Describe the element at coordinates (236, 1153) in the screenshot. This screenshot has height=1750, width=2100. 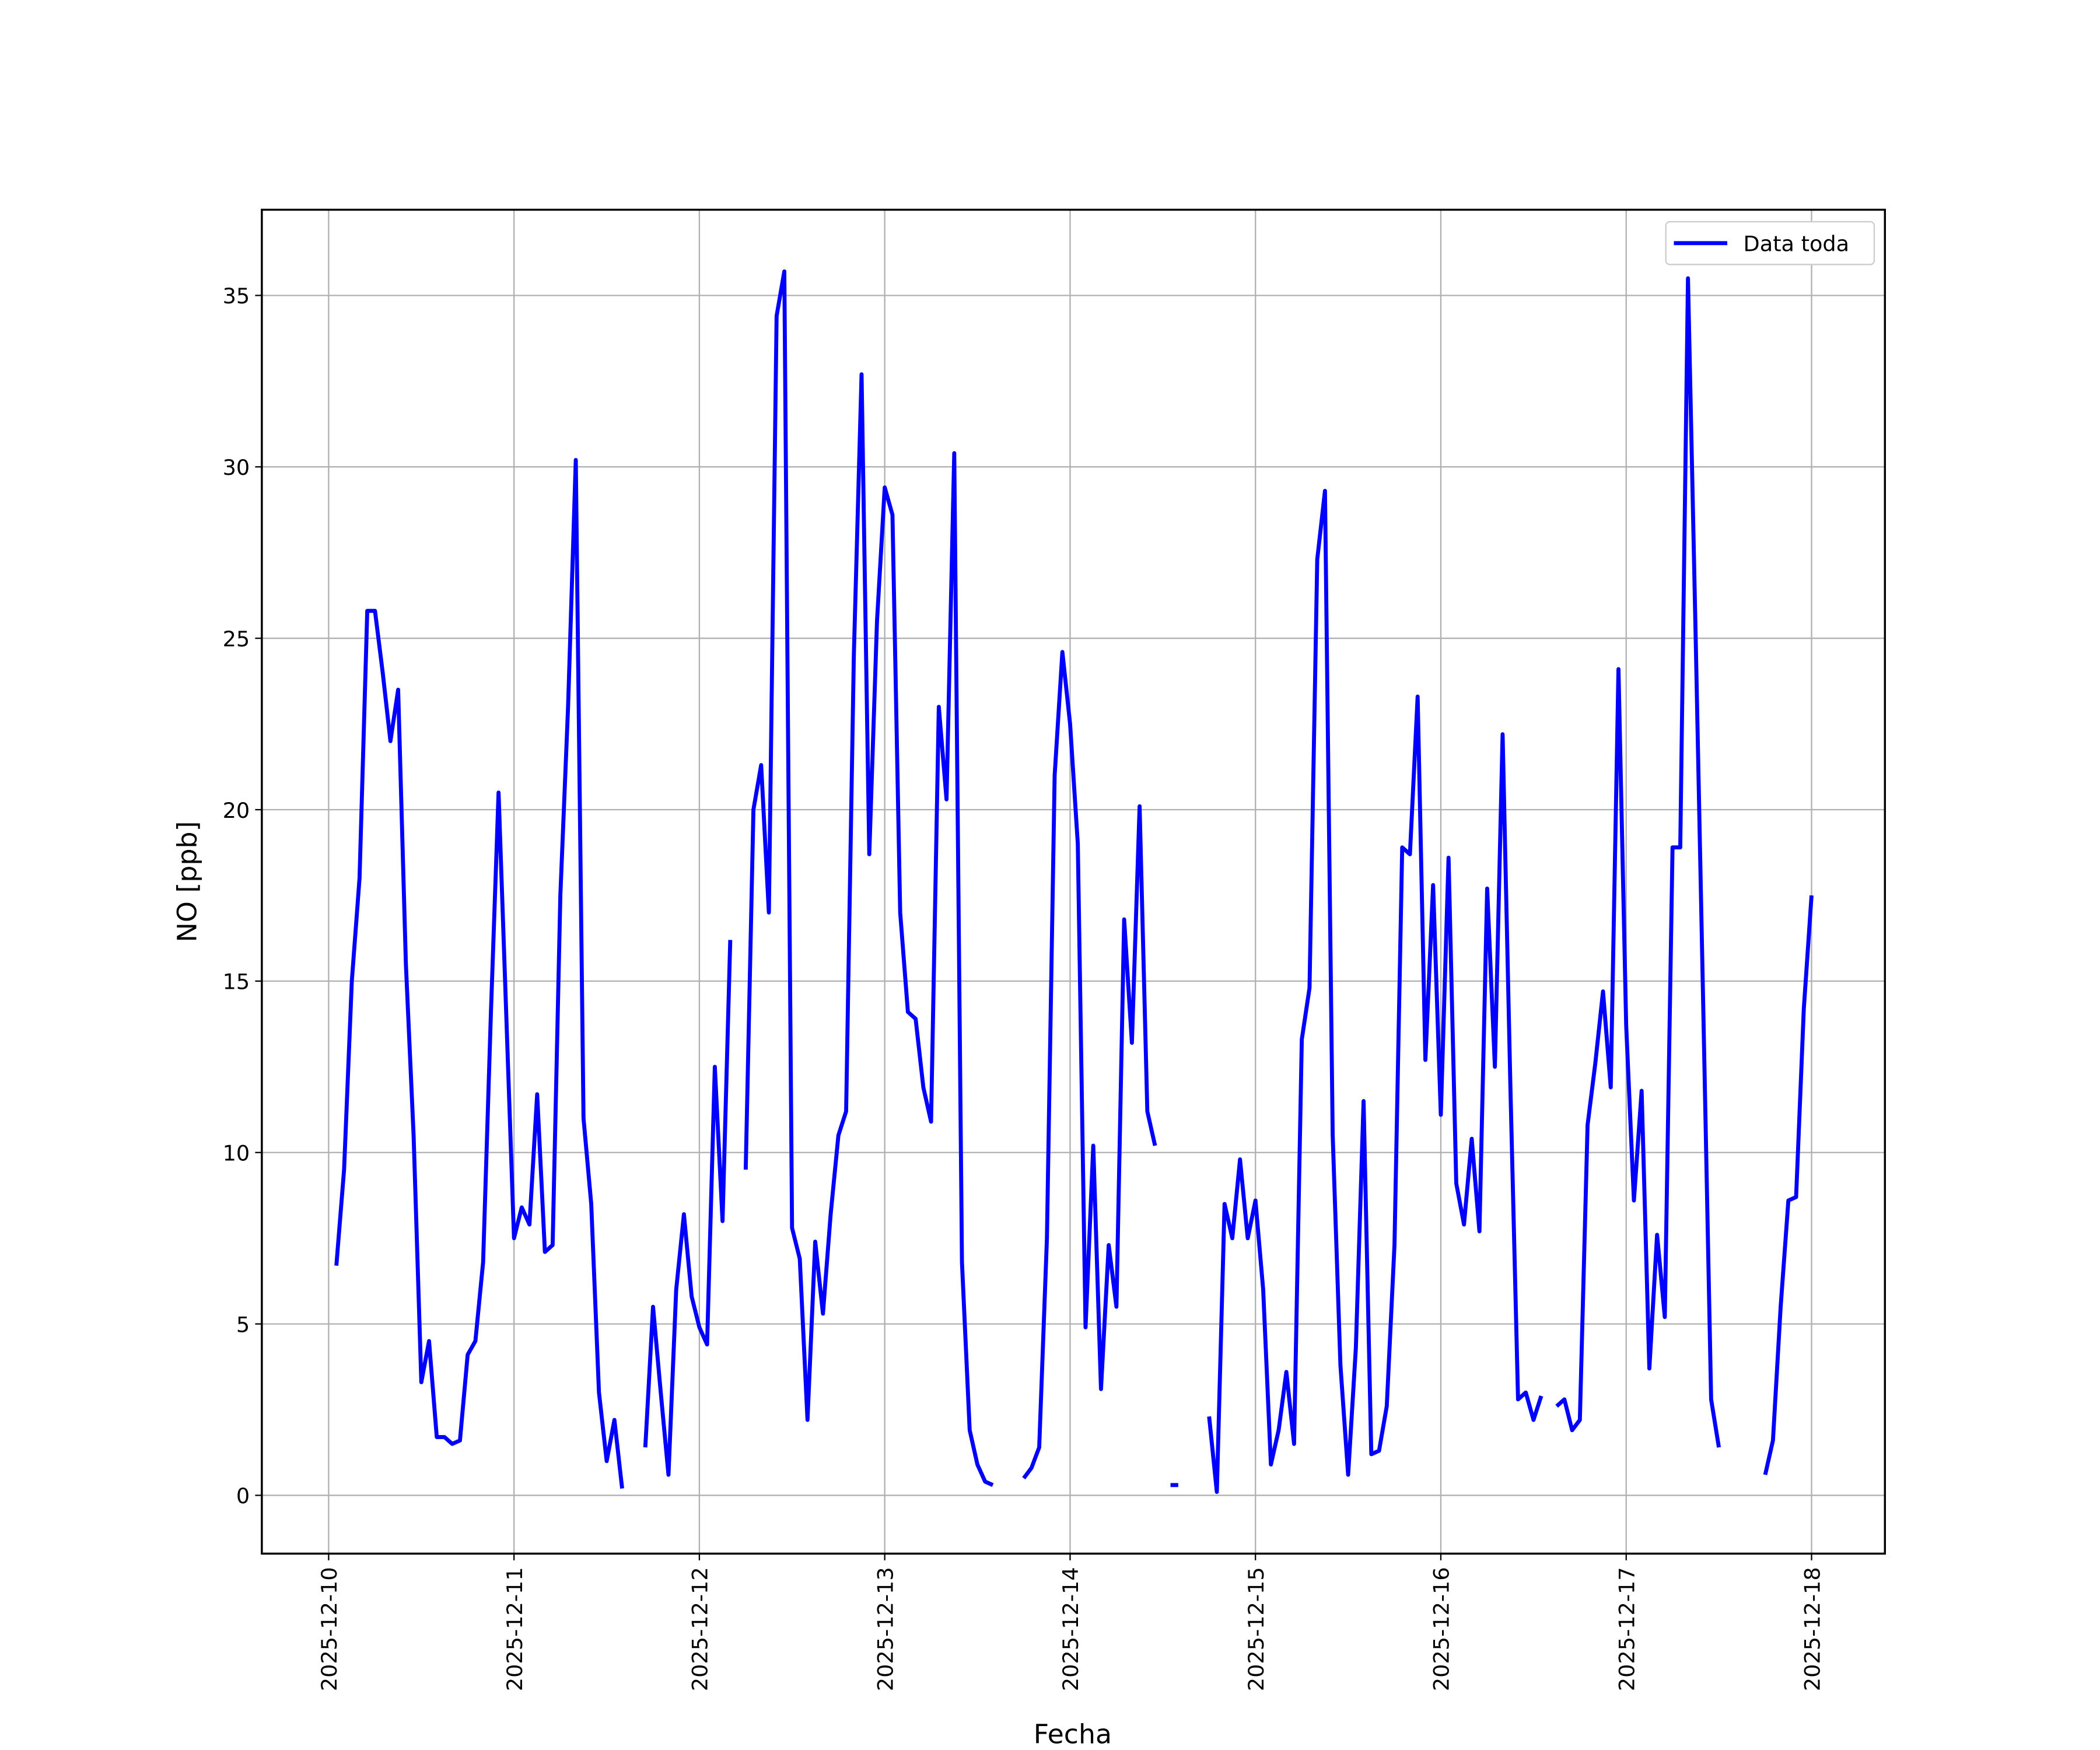
I see `y-tick-label: 10` at that location.